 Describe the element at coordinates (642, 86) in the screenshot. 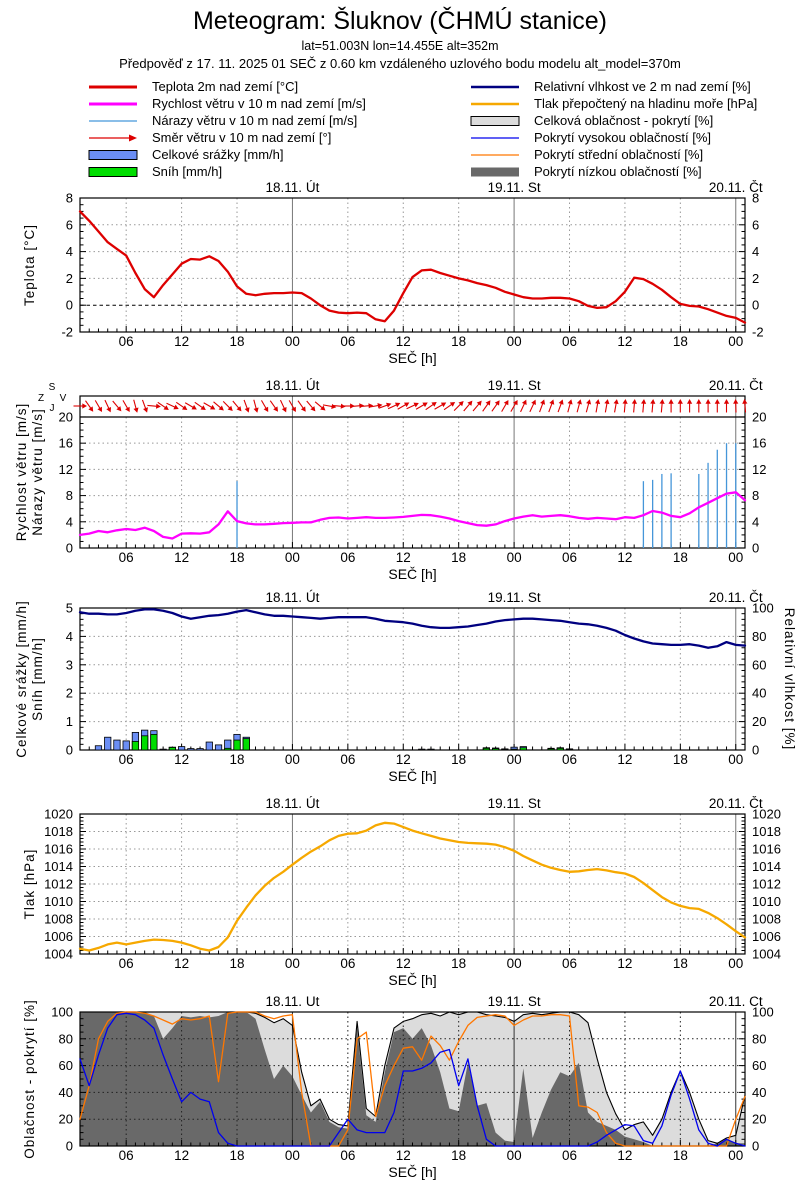

I see `legend-label-humidity: Relativní vlhkost ve 2 m nad zemí [%]` at that location.